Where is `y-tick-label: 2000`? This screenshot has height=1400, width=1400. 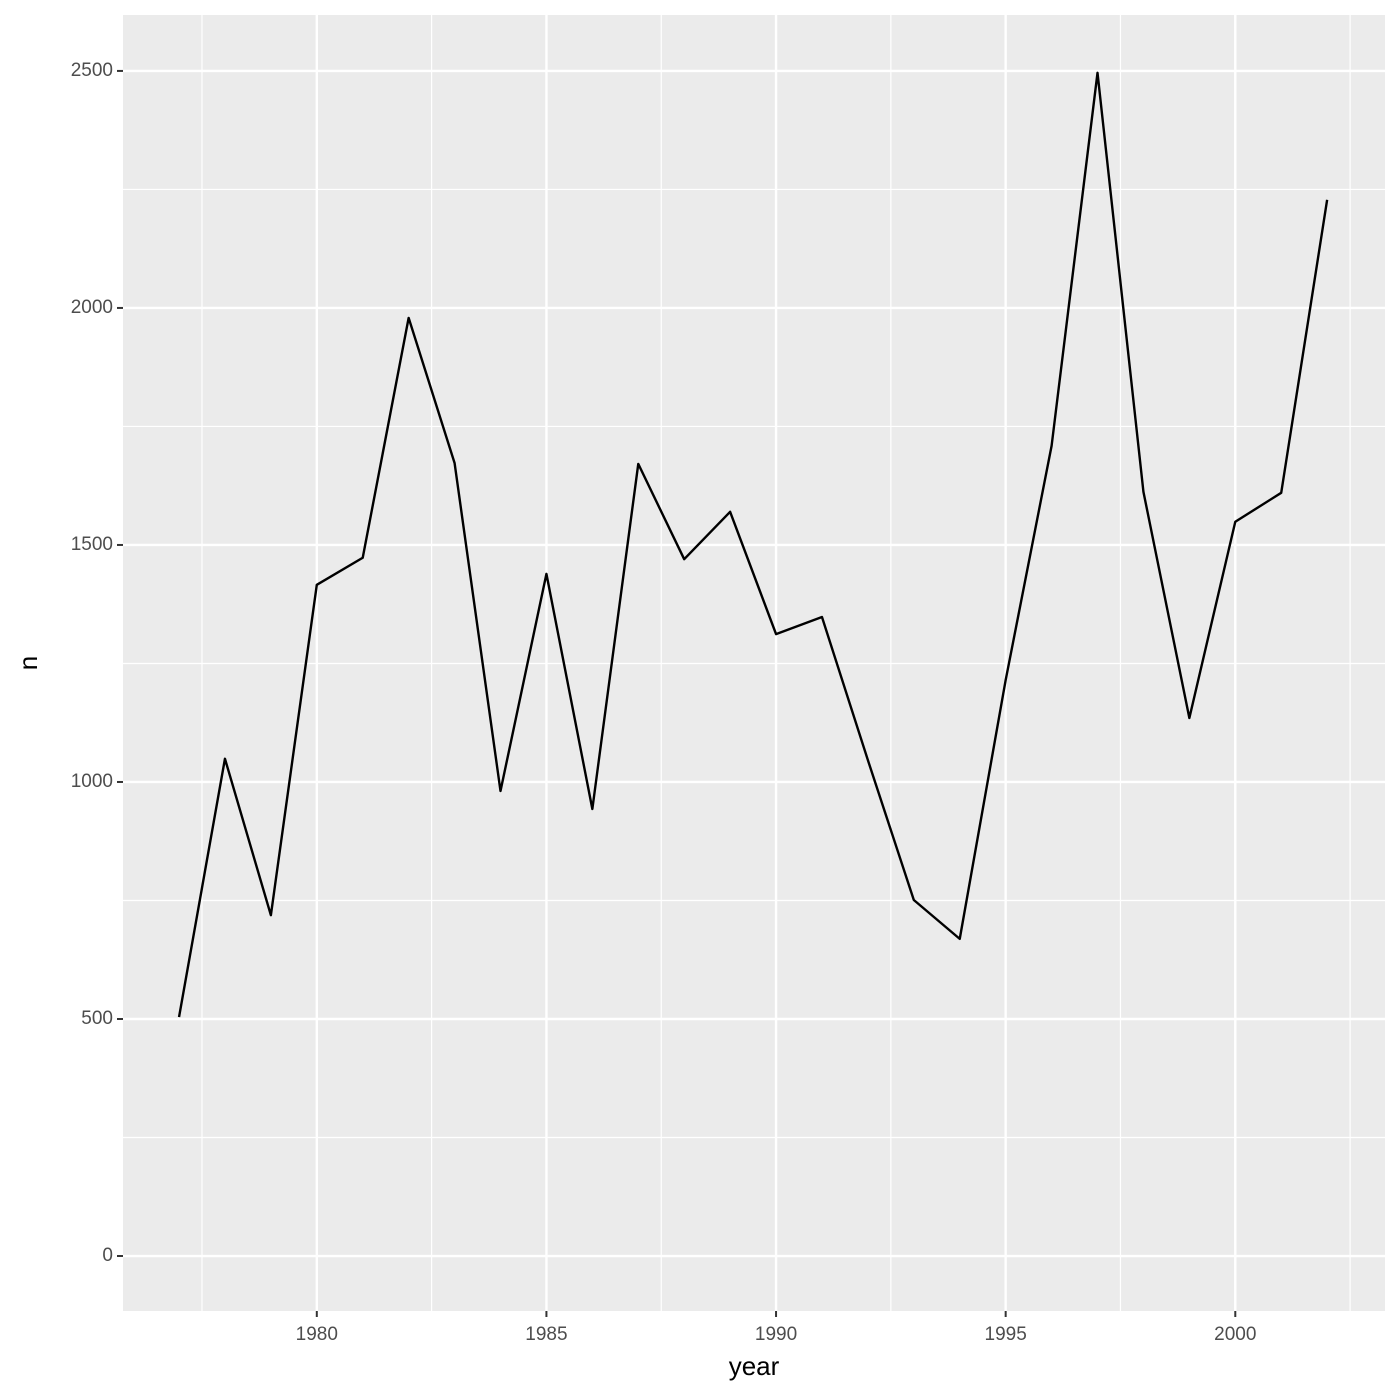 y-tick-label: 2000 is located at coordinates (92, 307).